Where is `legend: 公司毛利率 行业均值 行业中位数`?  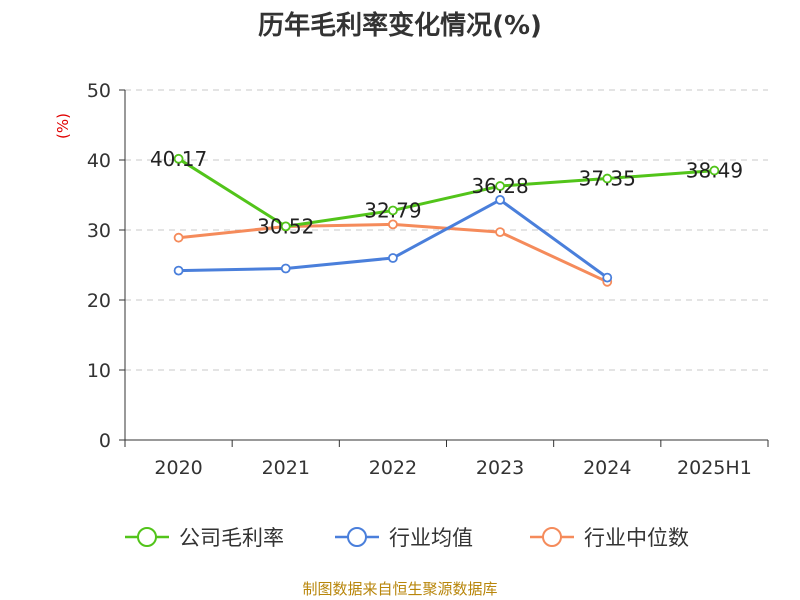
legend: 公司毛利率 行业均值 行业中位数 is located at coordinates (407, 538).